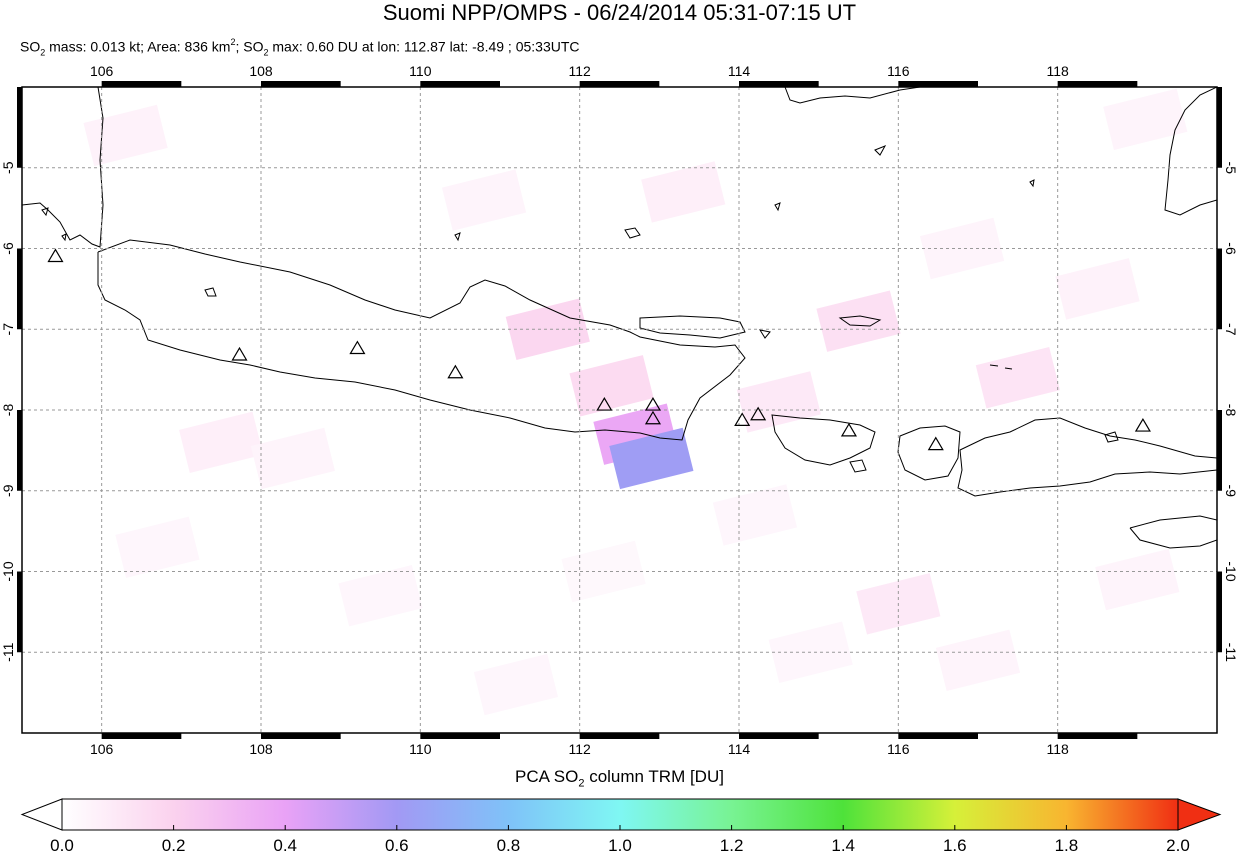  What do you see at coordinates (1231, 168) in the screenshot?
I see `lat-label-right: -5` at bounding box center [1231, 168].